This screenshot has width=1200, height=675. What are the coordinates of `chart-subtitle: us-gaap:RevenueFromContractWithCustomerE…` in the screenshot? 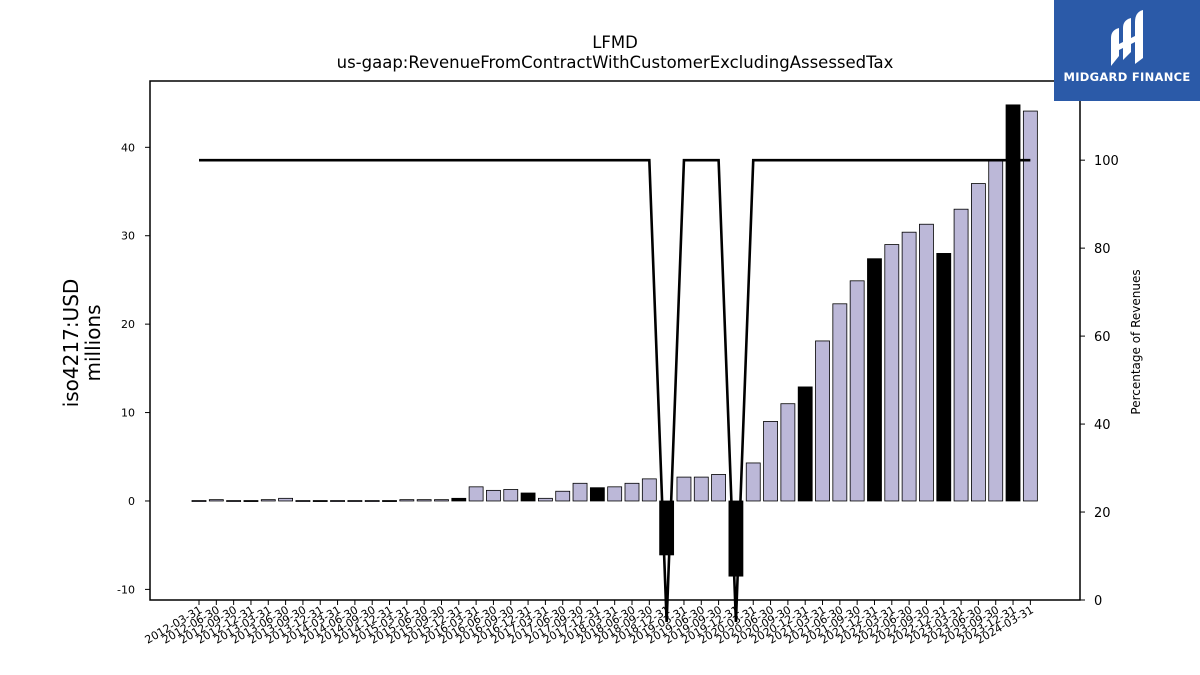 It's located at (615, 62).